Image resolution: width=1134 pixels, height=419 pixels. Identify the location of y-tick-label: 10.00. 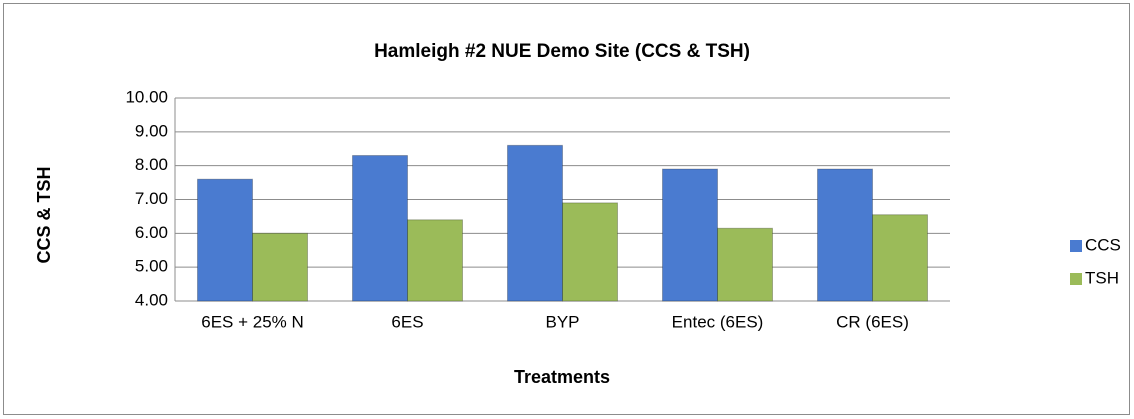
(146, 96).